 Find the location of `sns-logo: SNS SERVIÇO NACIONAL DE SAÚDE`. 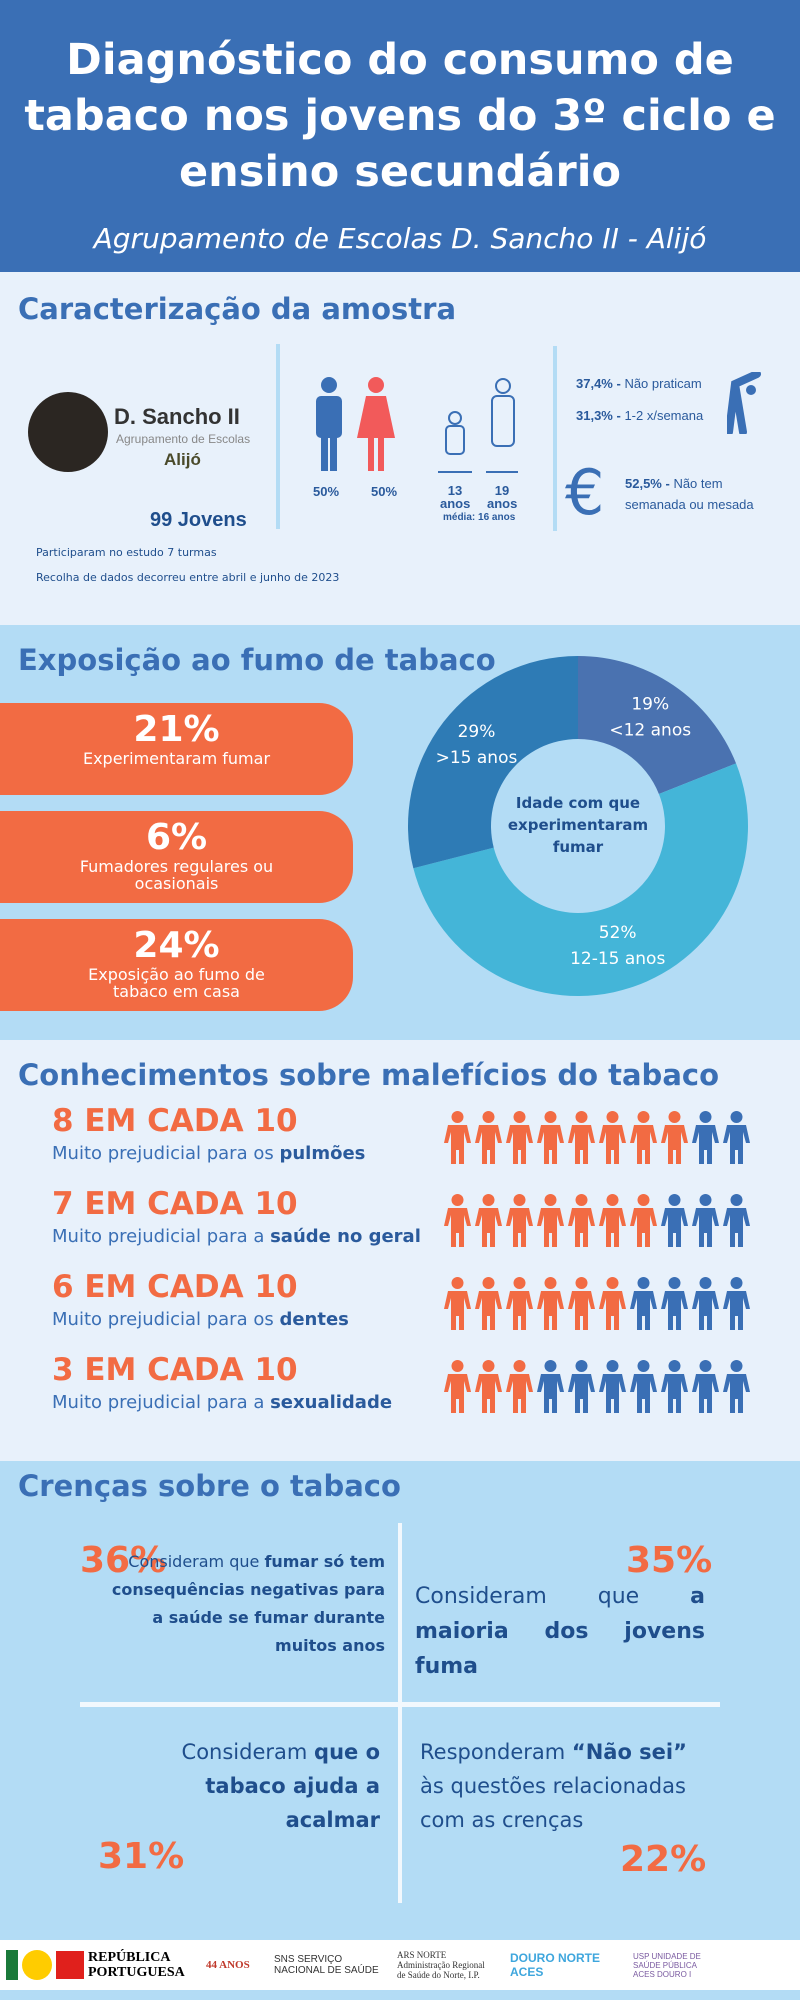

sns-logo: SNS SERVIÇO NACIONAL DE SAÚDE is located at coordinates (326, 1965).